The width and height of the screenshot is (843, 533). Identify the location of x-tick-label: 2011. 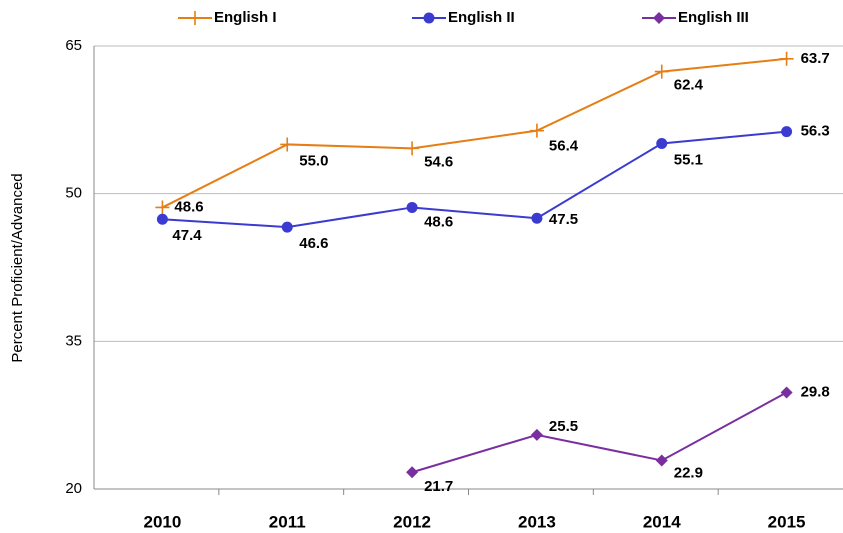
(287, 521).